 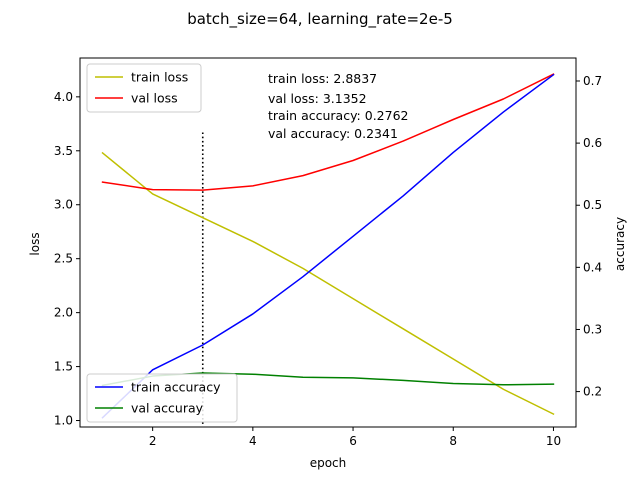 What do you see at coordinates (592, 81) in the screenshot?
I see `y-right-tick-label: 0.7` at bounding box center [592, 81].